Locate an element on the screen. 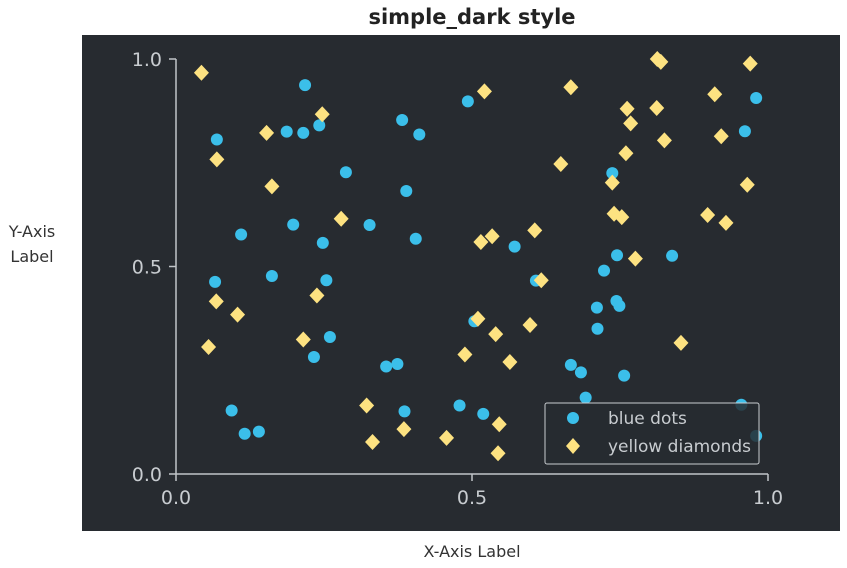 The image size is (847, 568). legend-label-blue-dots: blue dots is located at coordinates (647, 419).